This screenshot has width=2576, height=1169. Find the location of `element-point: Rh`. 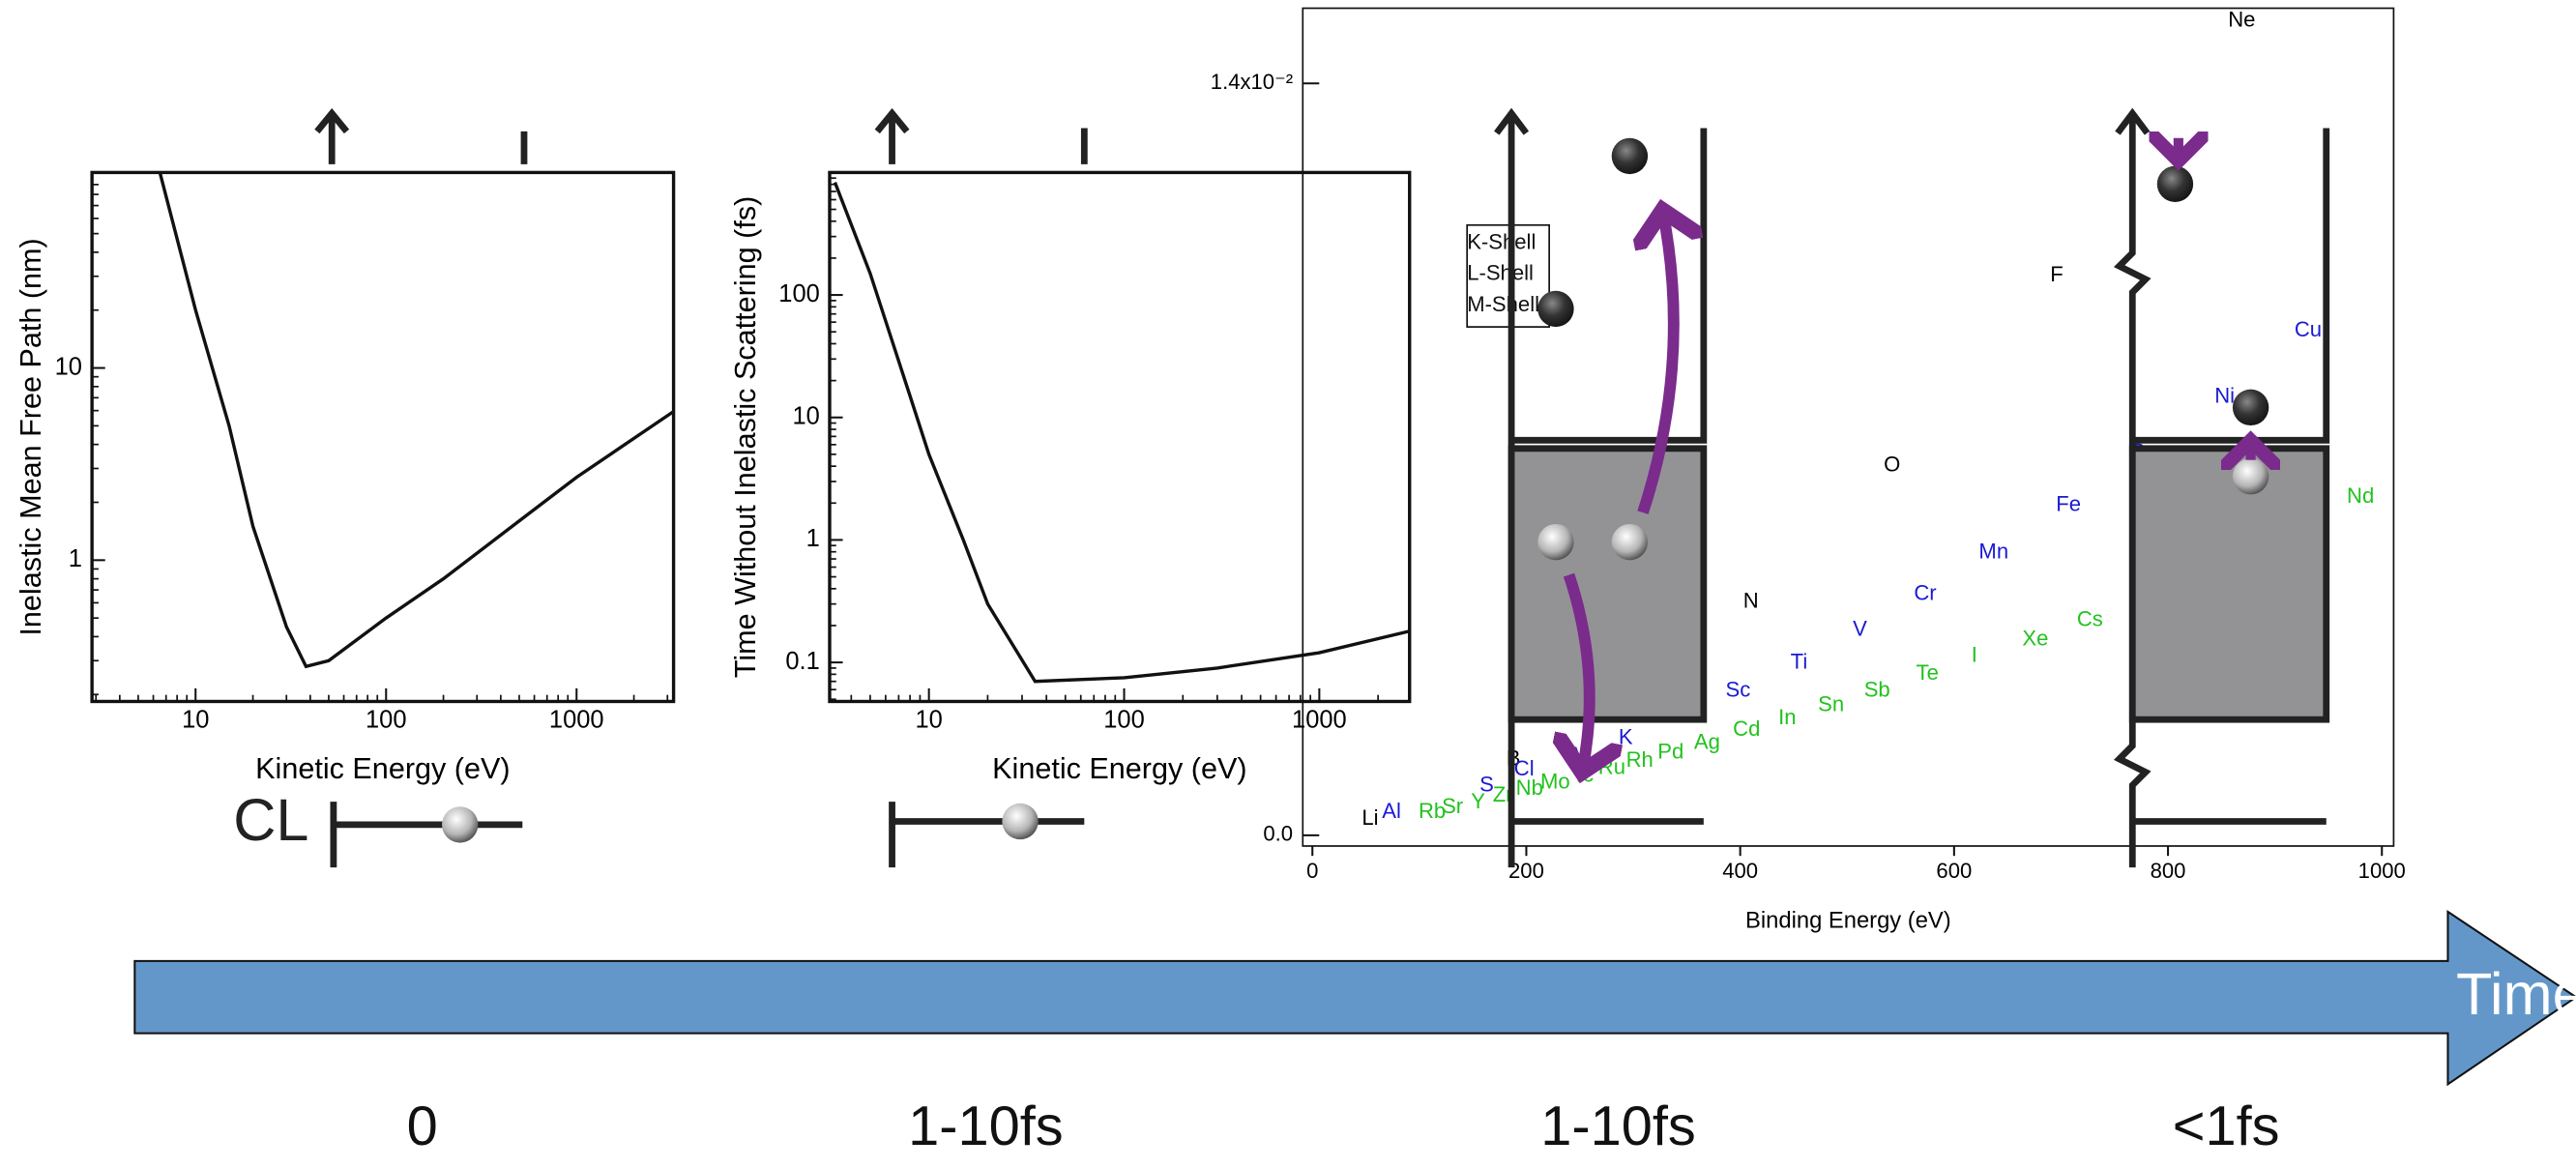

element-point: Rh is located at coordinates (1640, 759).